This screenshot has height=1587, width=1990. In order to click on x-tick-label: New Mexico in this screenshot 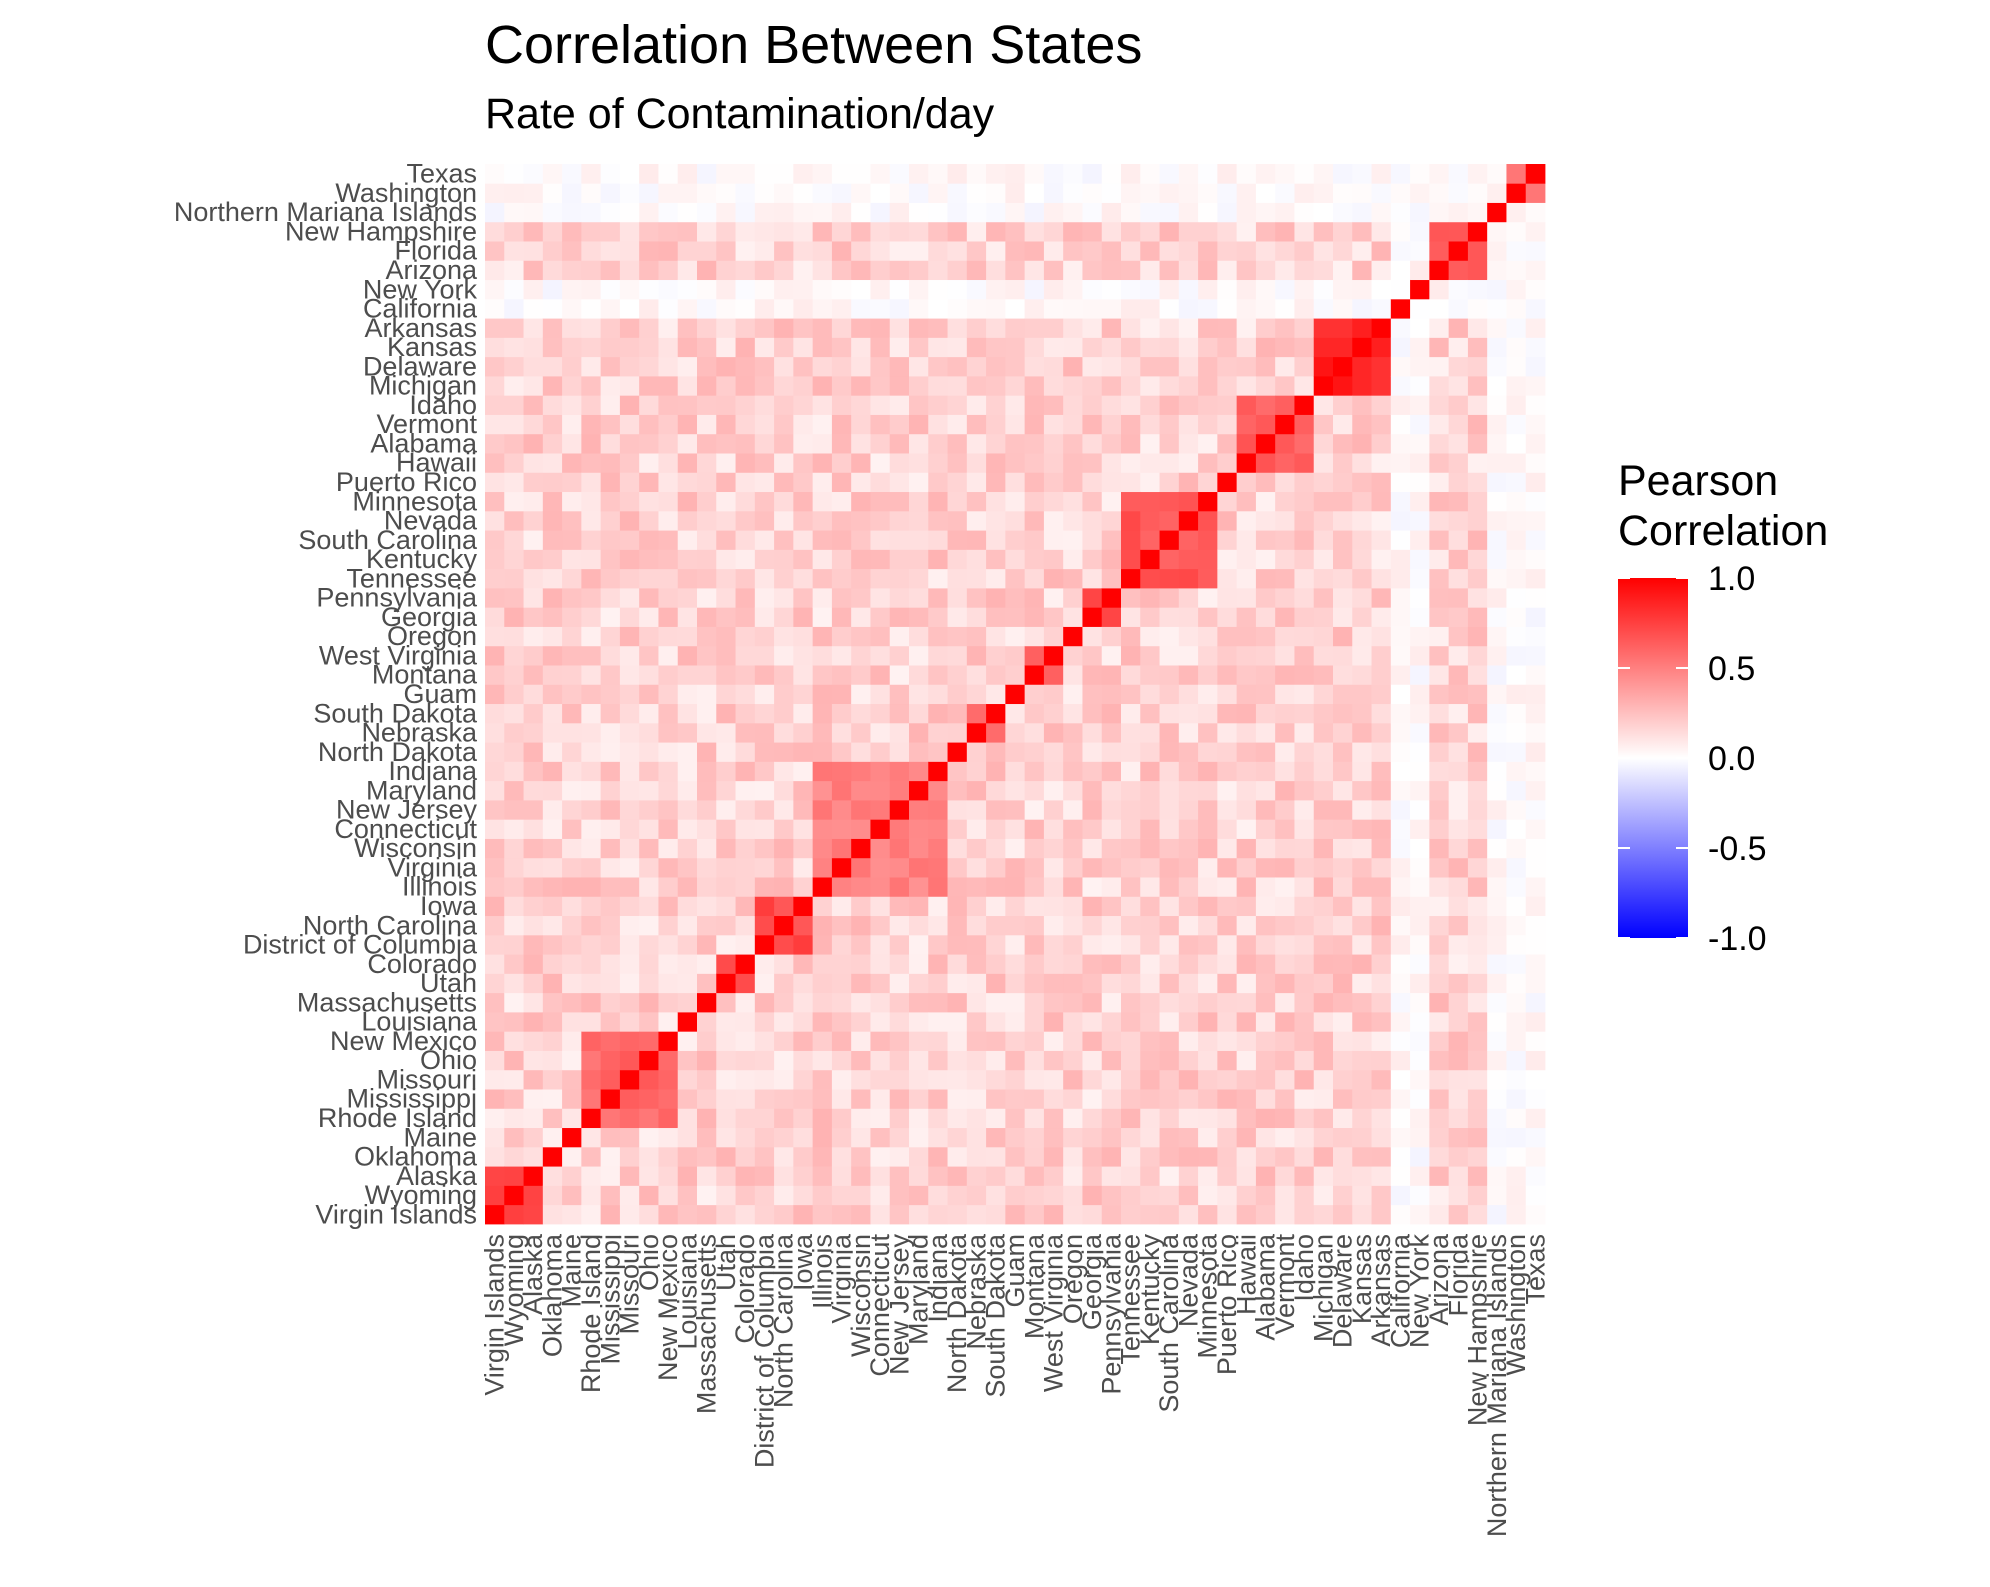, I will do `click(668, 1307)`.